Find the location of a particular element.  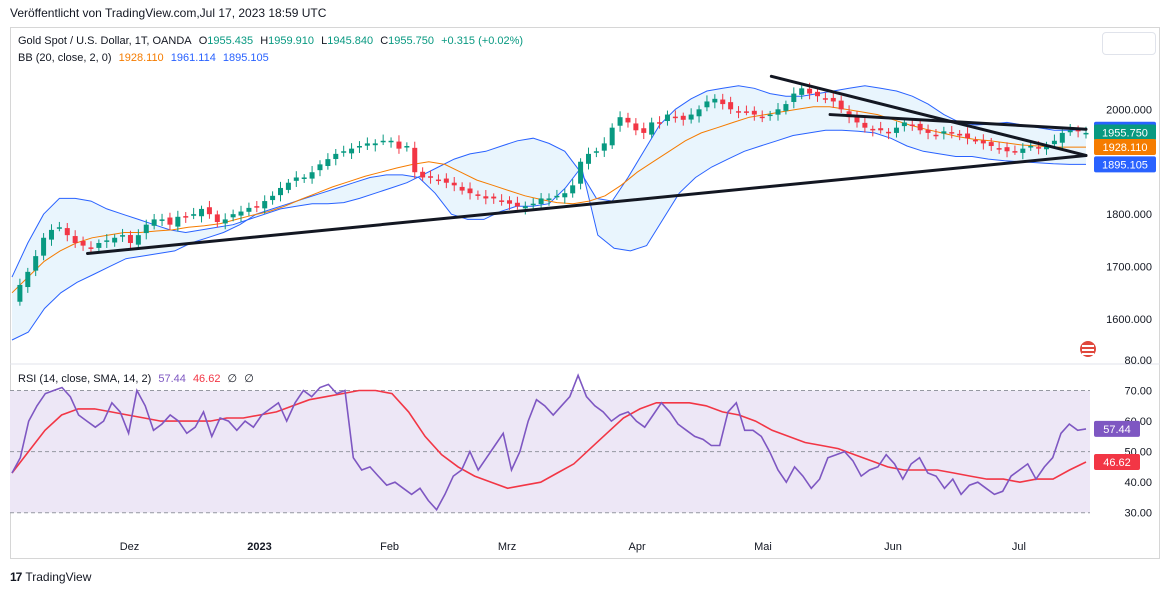

rsi-label: RSI (14, close, SMA, 14, 2) is located at coordinates (85, 379).